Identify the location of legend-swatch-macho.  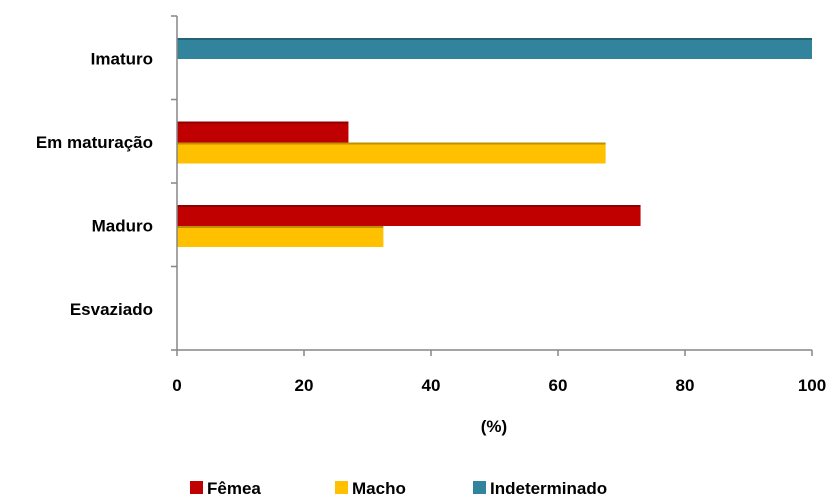
(341, 487).